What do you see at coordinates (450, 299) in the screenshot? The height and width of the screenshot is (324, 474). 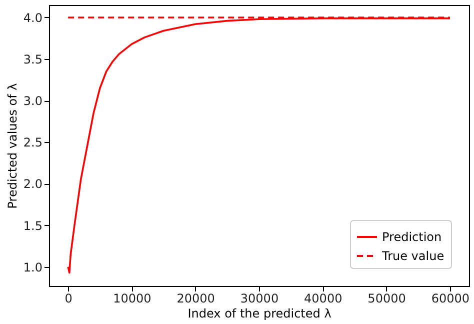 I see `x-tick-label: 60000` at bounding box center [450, 299].